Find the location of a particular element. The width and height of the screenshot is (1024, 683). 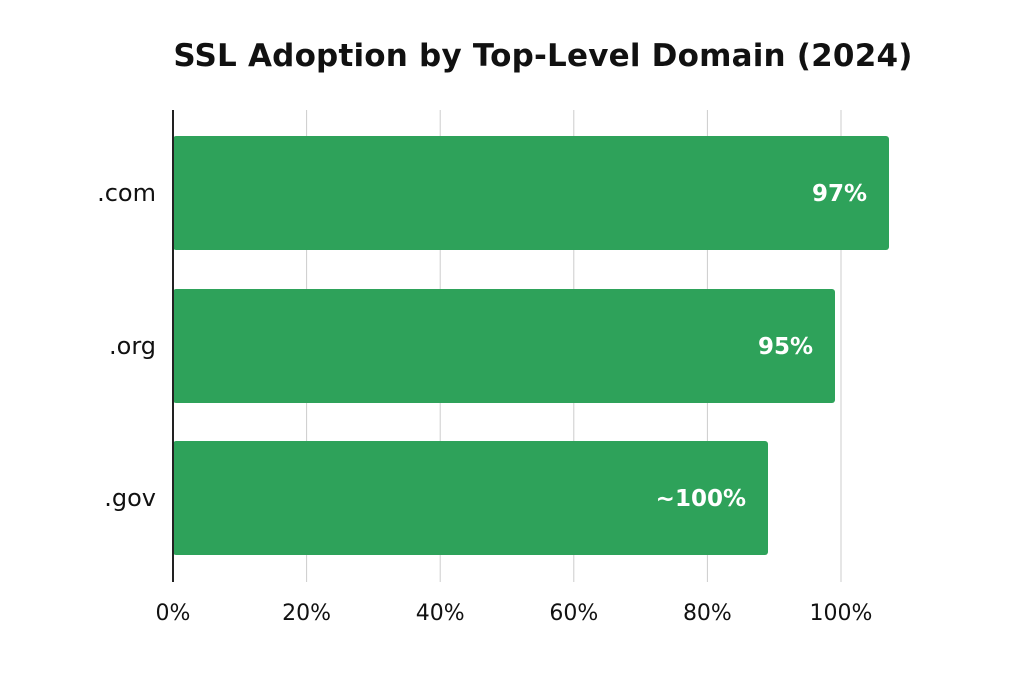

data-label: 97% is located at coordinates (839, 194).